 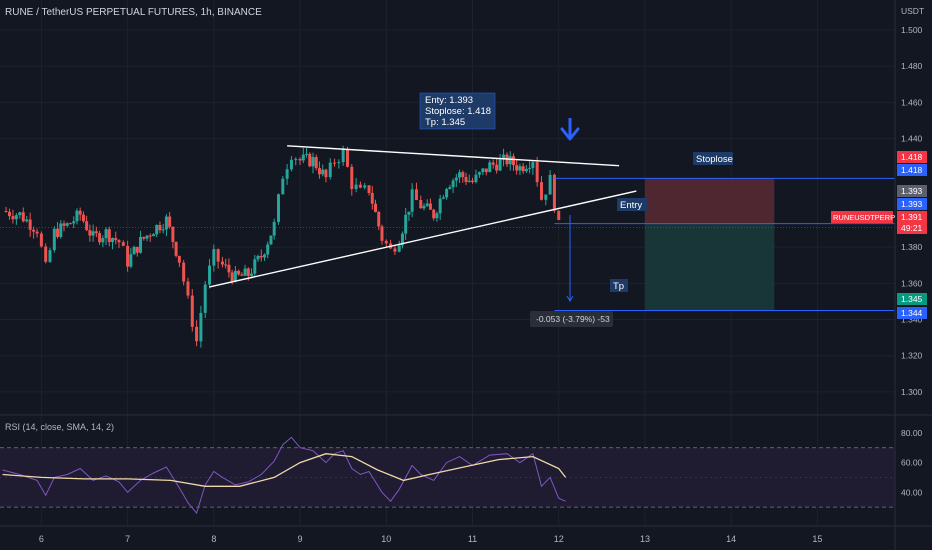 What do you see at coordinates (645, 539) in the screenshot?
I see `time-tick-label: 13` at bounding box center [645, 539].